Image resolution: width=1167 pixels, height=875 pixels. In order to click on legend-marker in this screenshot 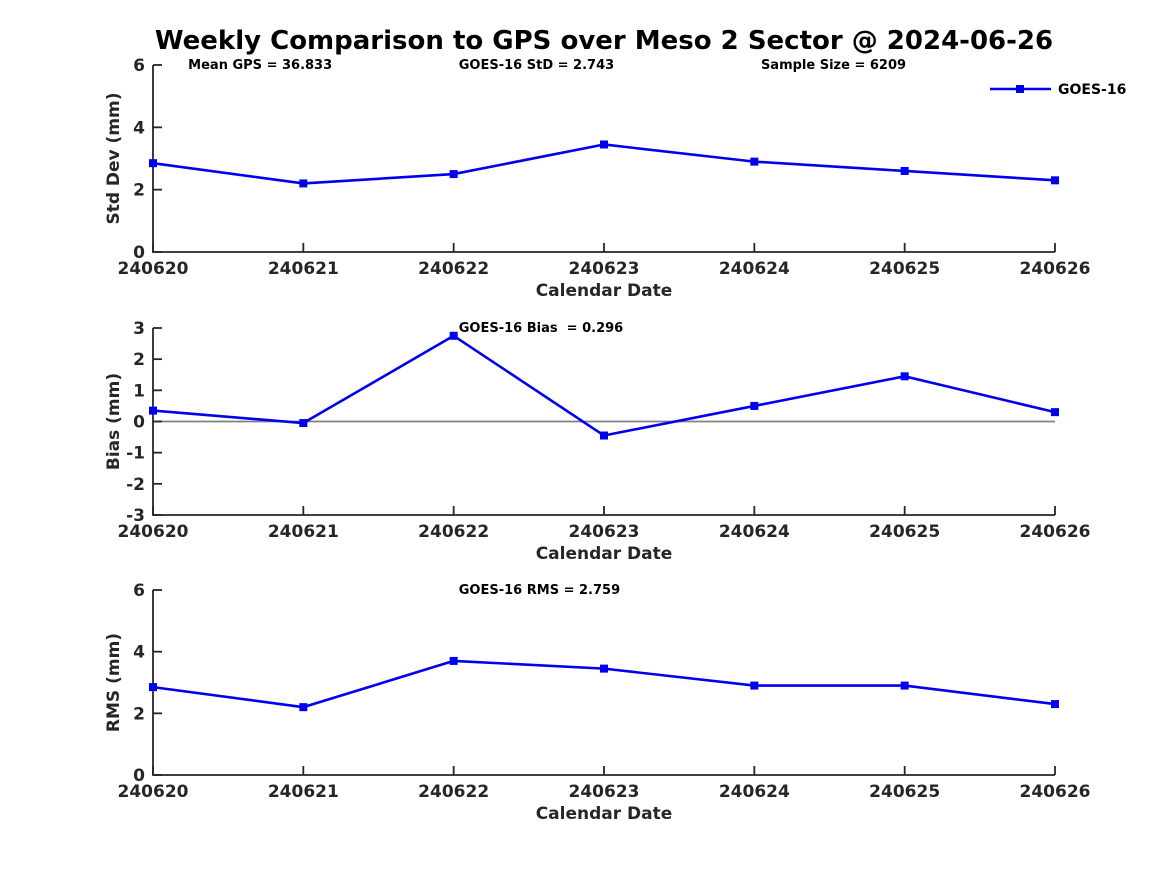, I will do `click(1020, 89)`.